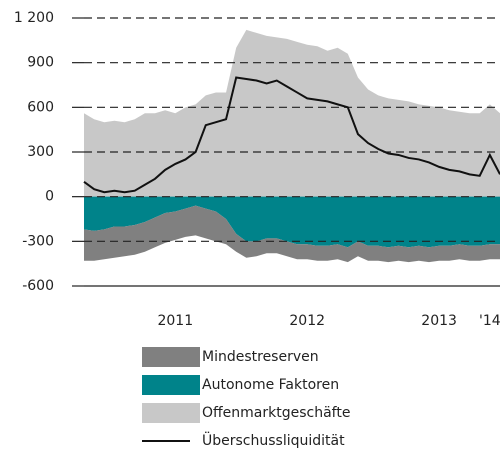 This screenshot has height=457, width=500. What do you see at coordinates (49, 197) in the screenshot?
I see `y-tick-label: 0` at bounding box center [49, 197].